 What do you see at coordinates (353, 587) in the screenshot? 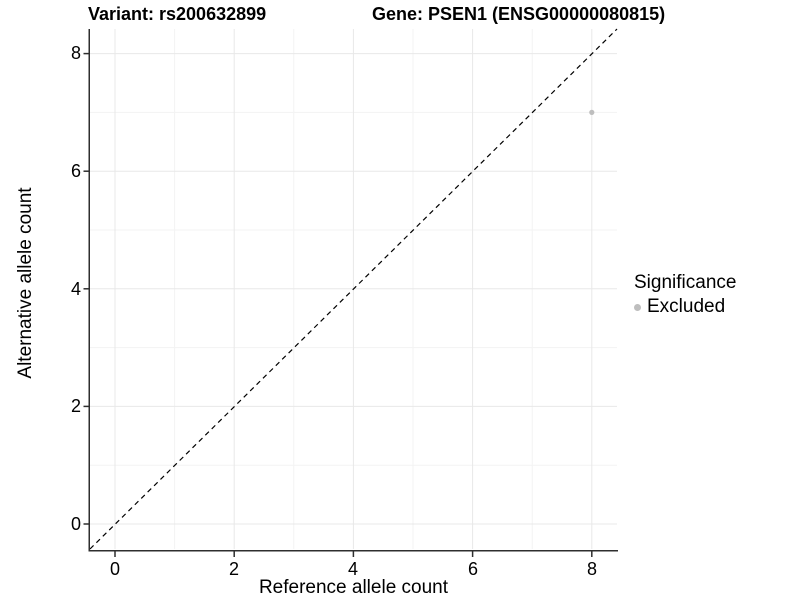
I see `x-axis-label: Reference allele count` at bounding box center [353, 587].